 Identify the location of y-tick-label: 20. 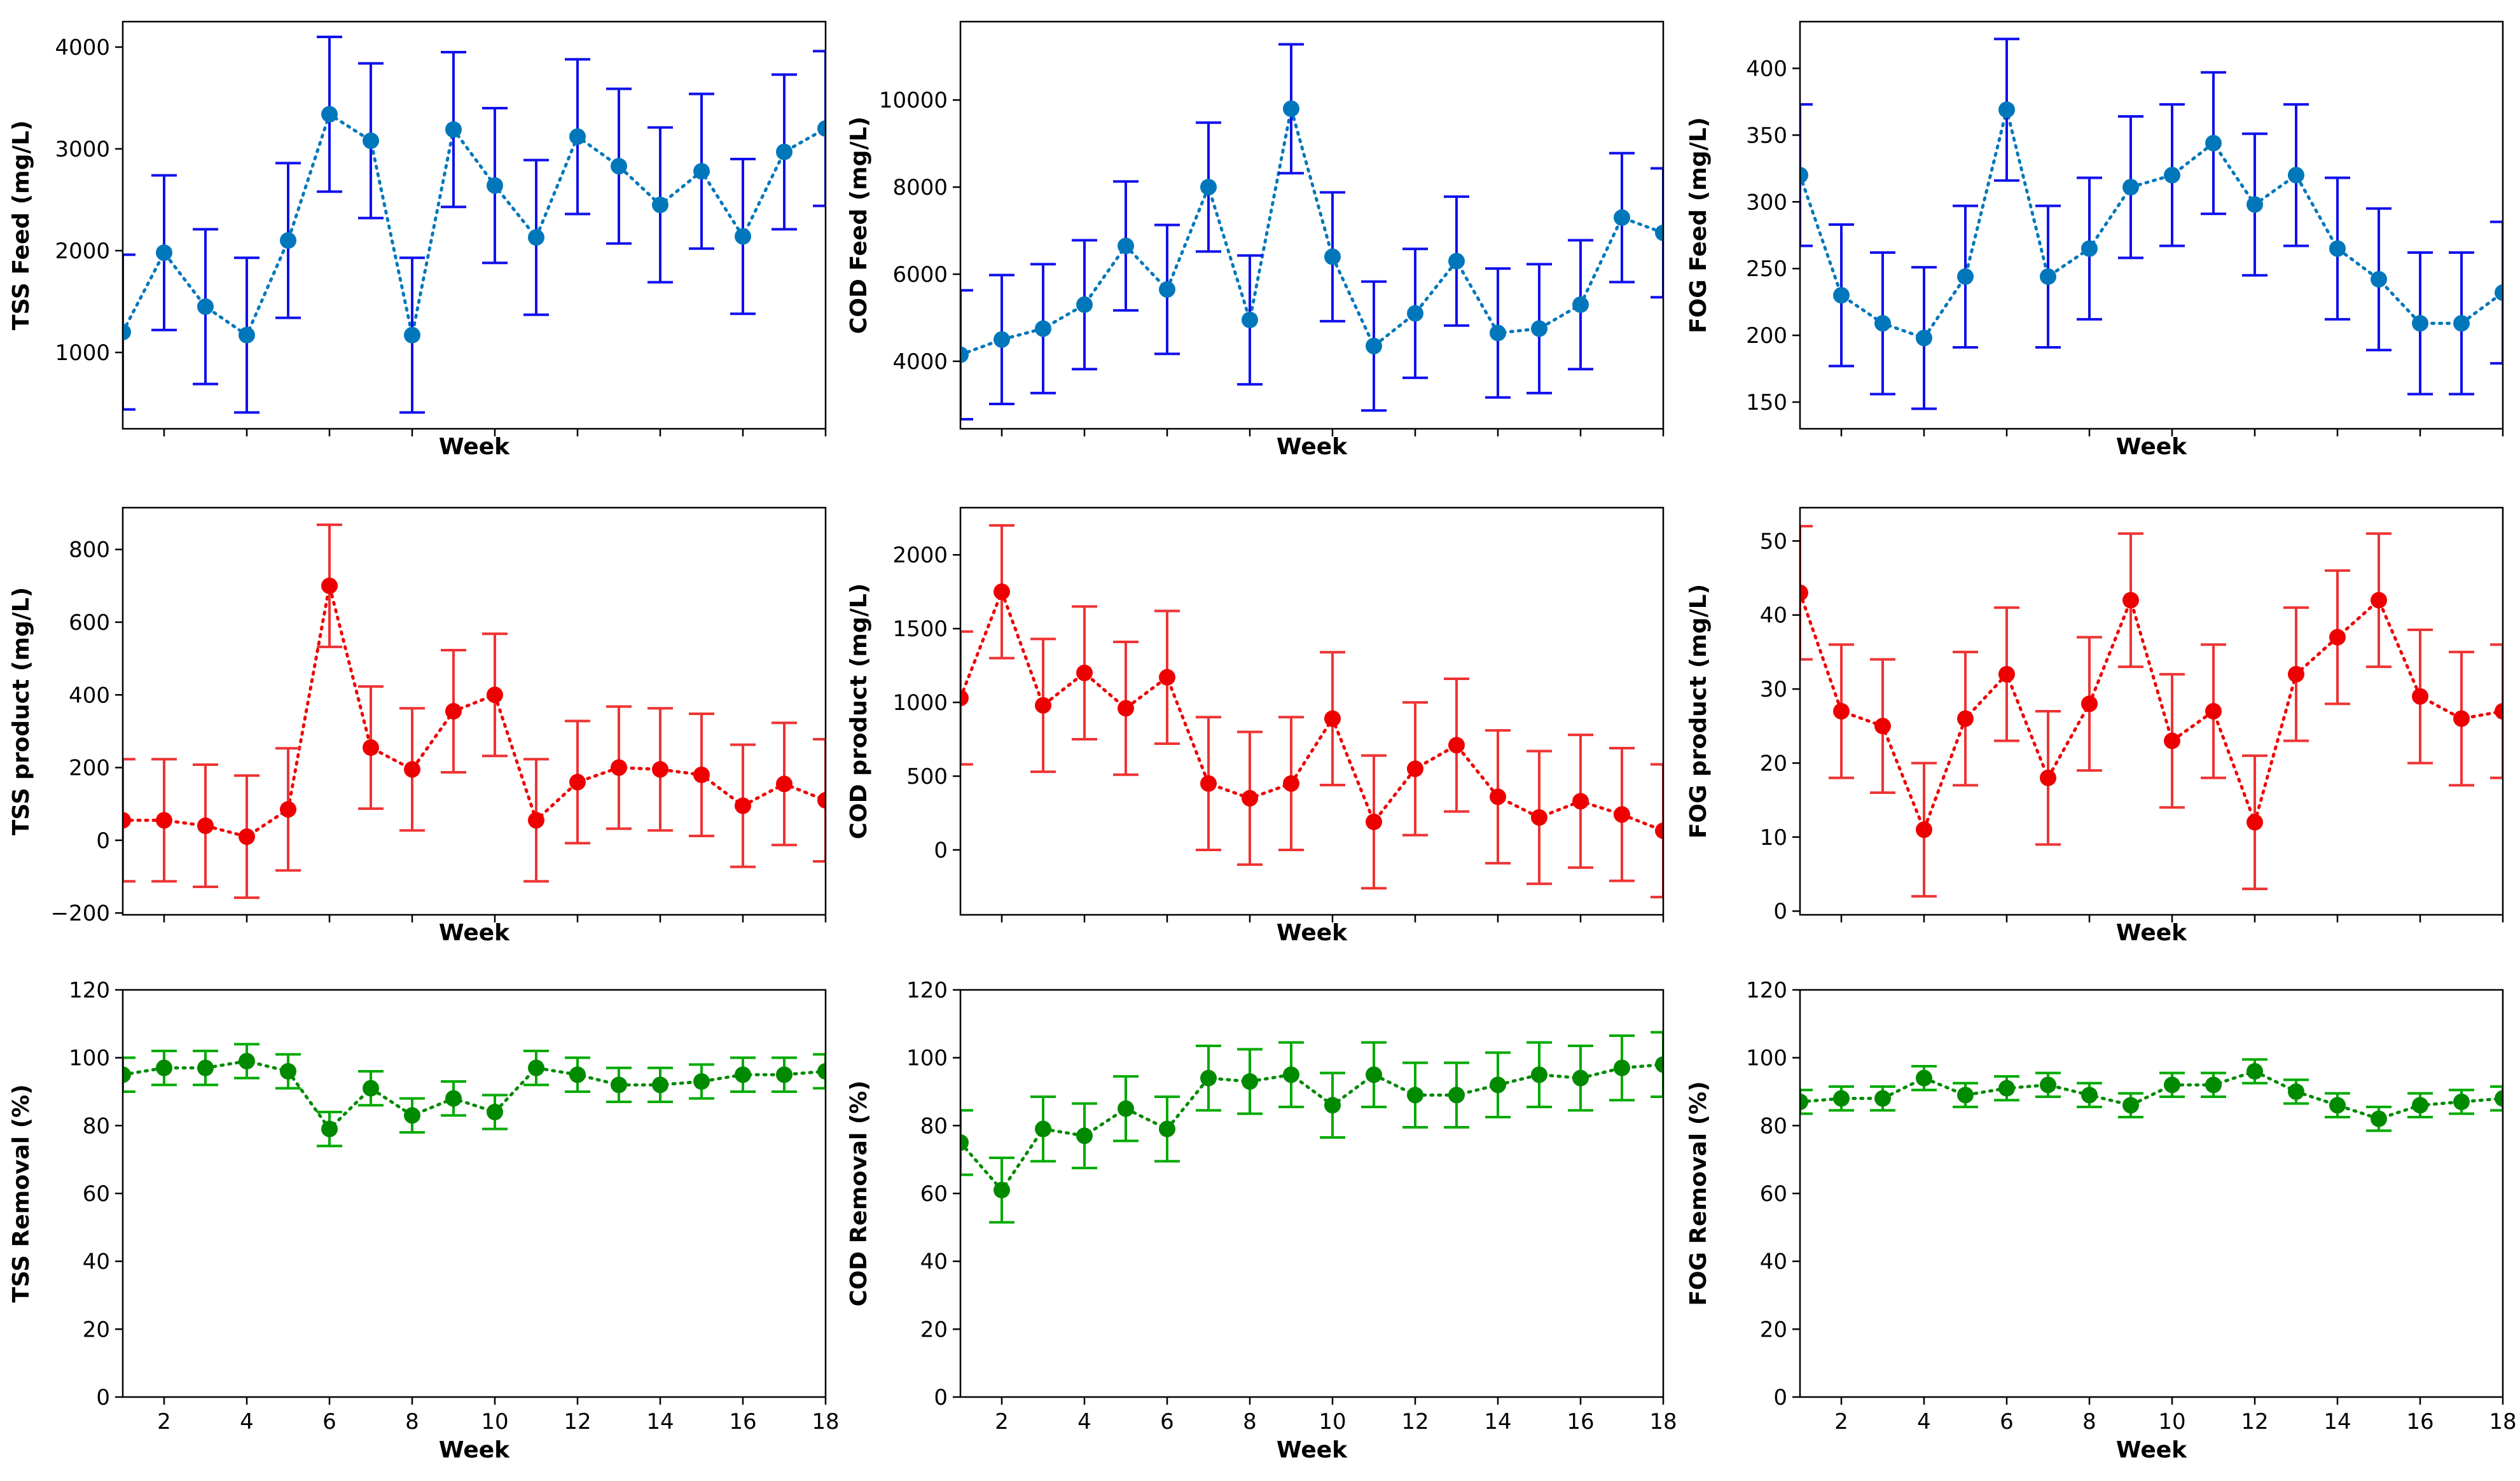
(96, 1329).